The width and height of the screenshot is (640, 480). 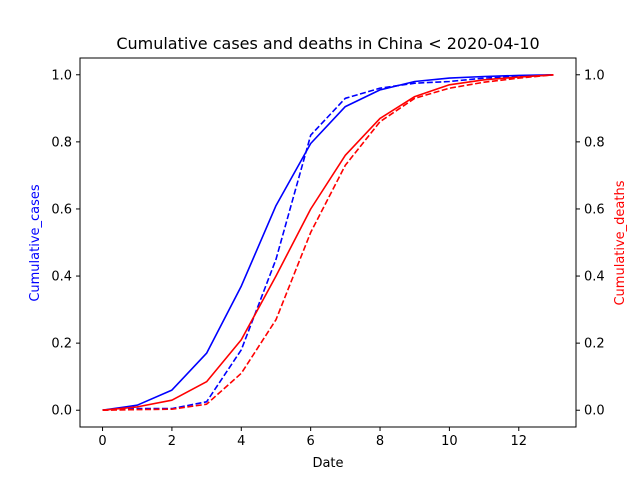 What do you see at coordinates (327, 463) in the screenshot?
I see `x-axis-label: Date` at bounding box center [327, 463].